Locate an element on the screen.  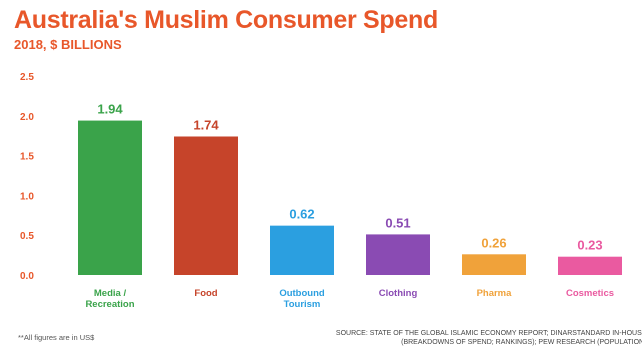
x-tick-label: Cosmetics is located at coordinates (590, 293).